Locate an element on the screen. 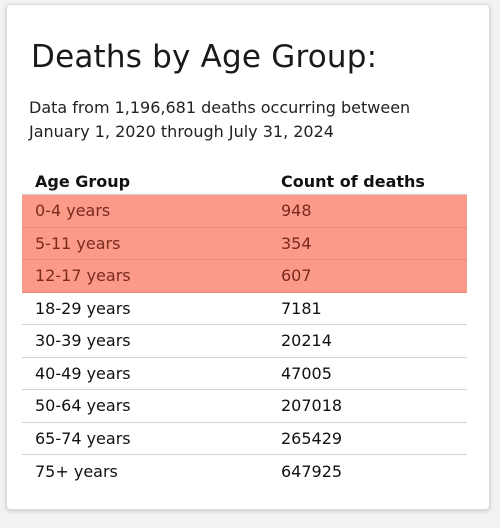 This screenshot has height=528, width=500. table-row: 18-29 years 7181 is located at coordinates (244, 309).